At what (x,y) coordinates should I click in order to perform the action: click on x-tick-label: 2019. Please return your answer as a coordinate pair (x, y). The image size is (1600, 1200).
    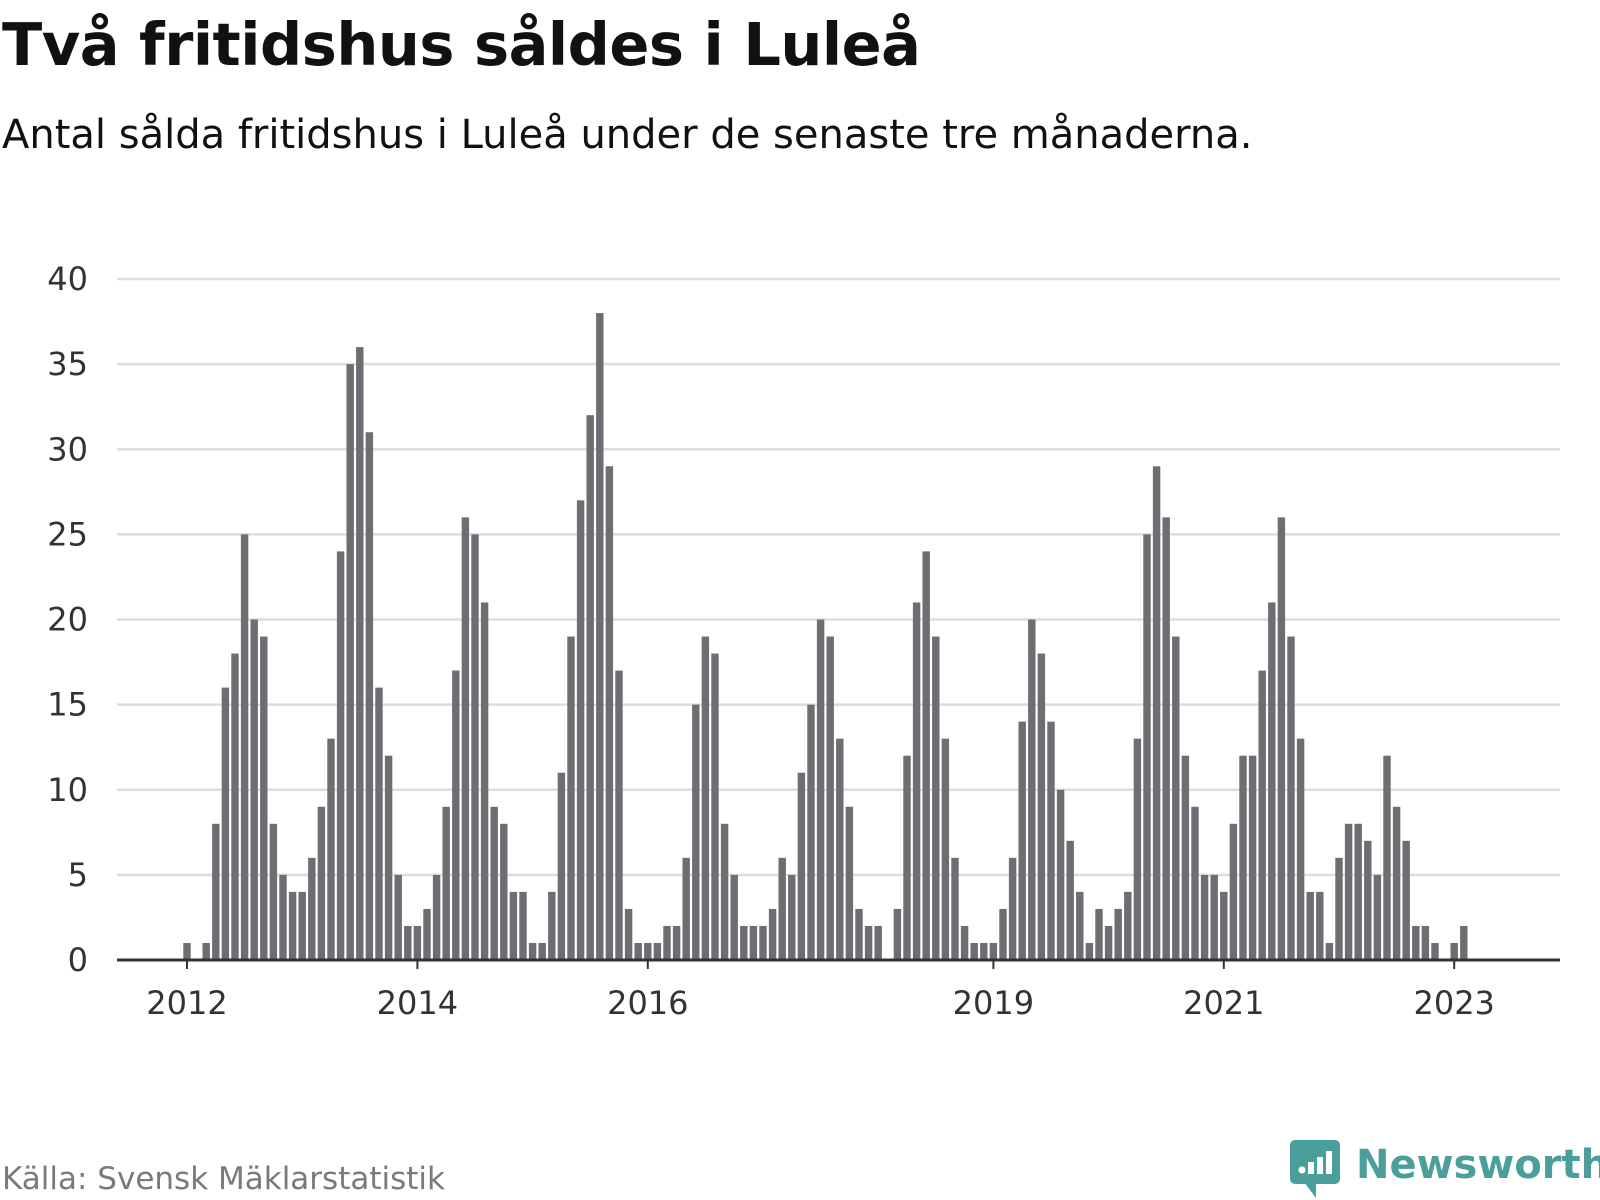
    Looking at the image, I should click on (993, 1003).